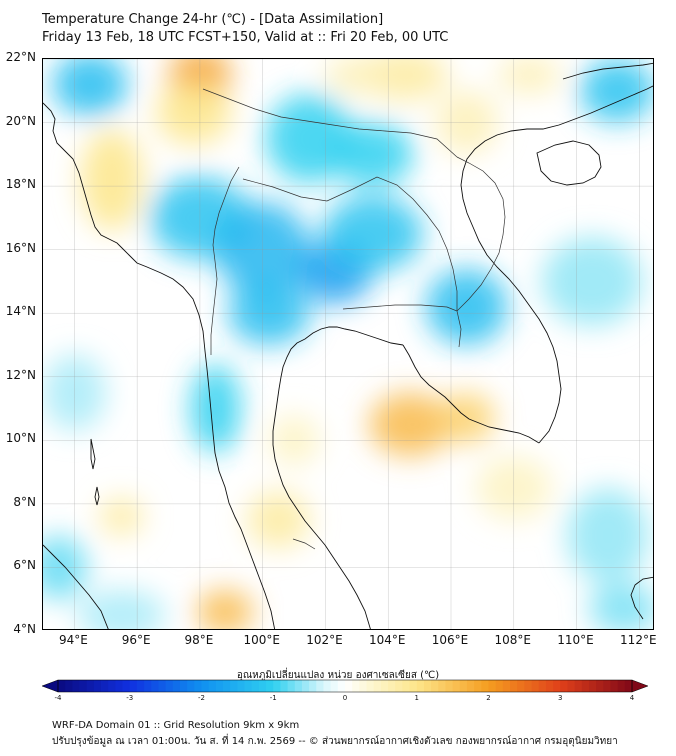 This screenshot has height=756, width=676. I want to click on lat-tick-label: 8°N, so click(24, 501).